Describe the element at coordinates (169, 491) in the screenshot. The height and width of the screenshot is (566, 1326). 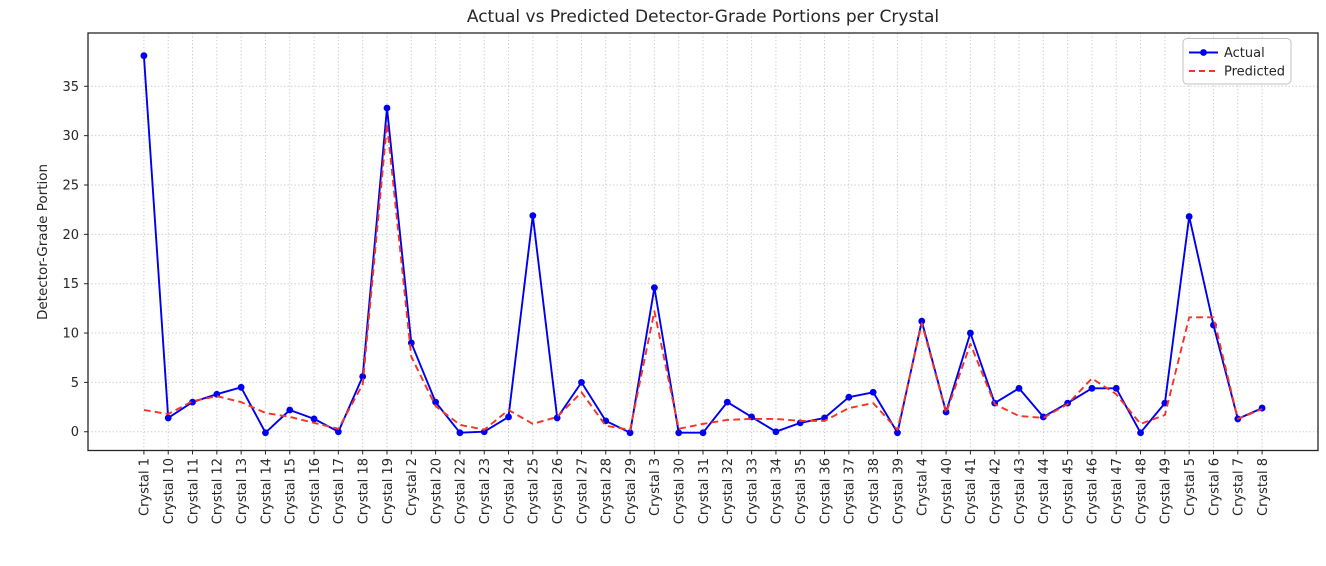
I see `x-tick-label: Crystal 10` at that location.